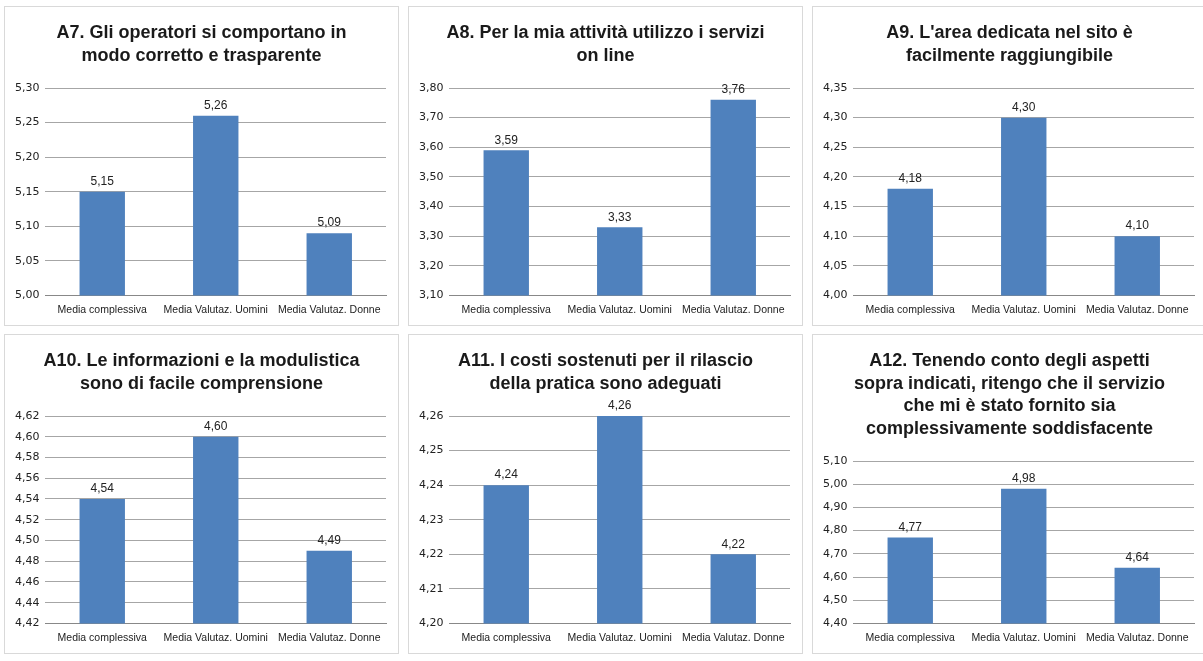 The image size is (1203, 661). I want to click on y-tick-label: 4,21, so click(431, 588).